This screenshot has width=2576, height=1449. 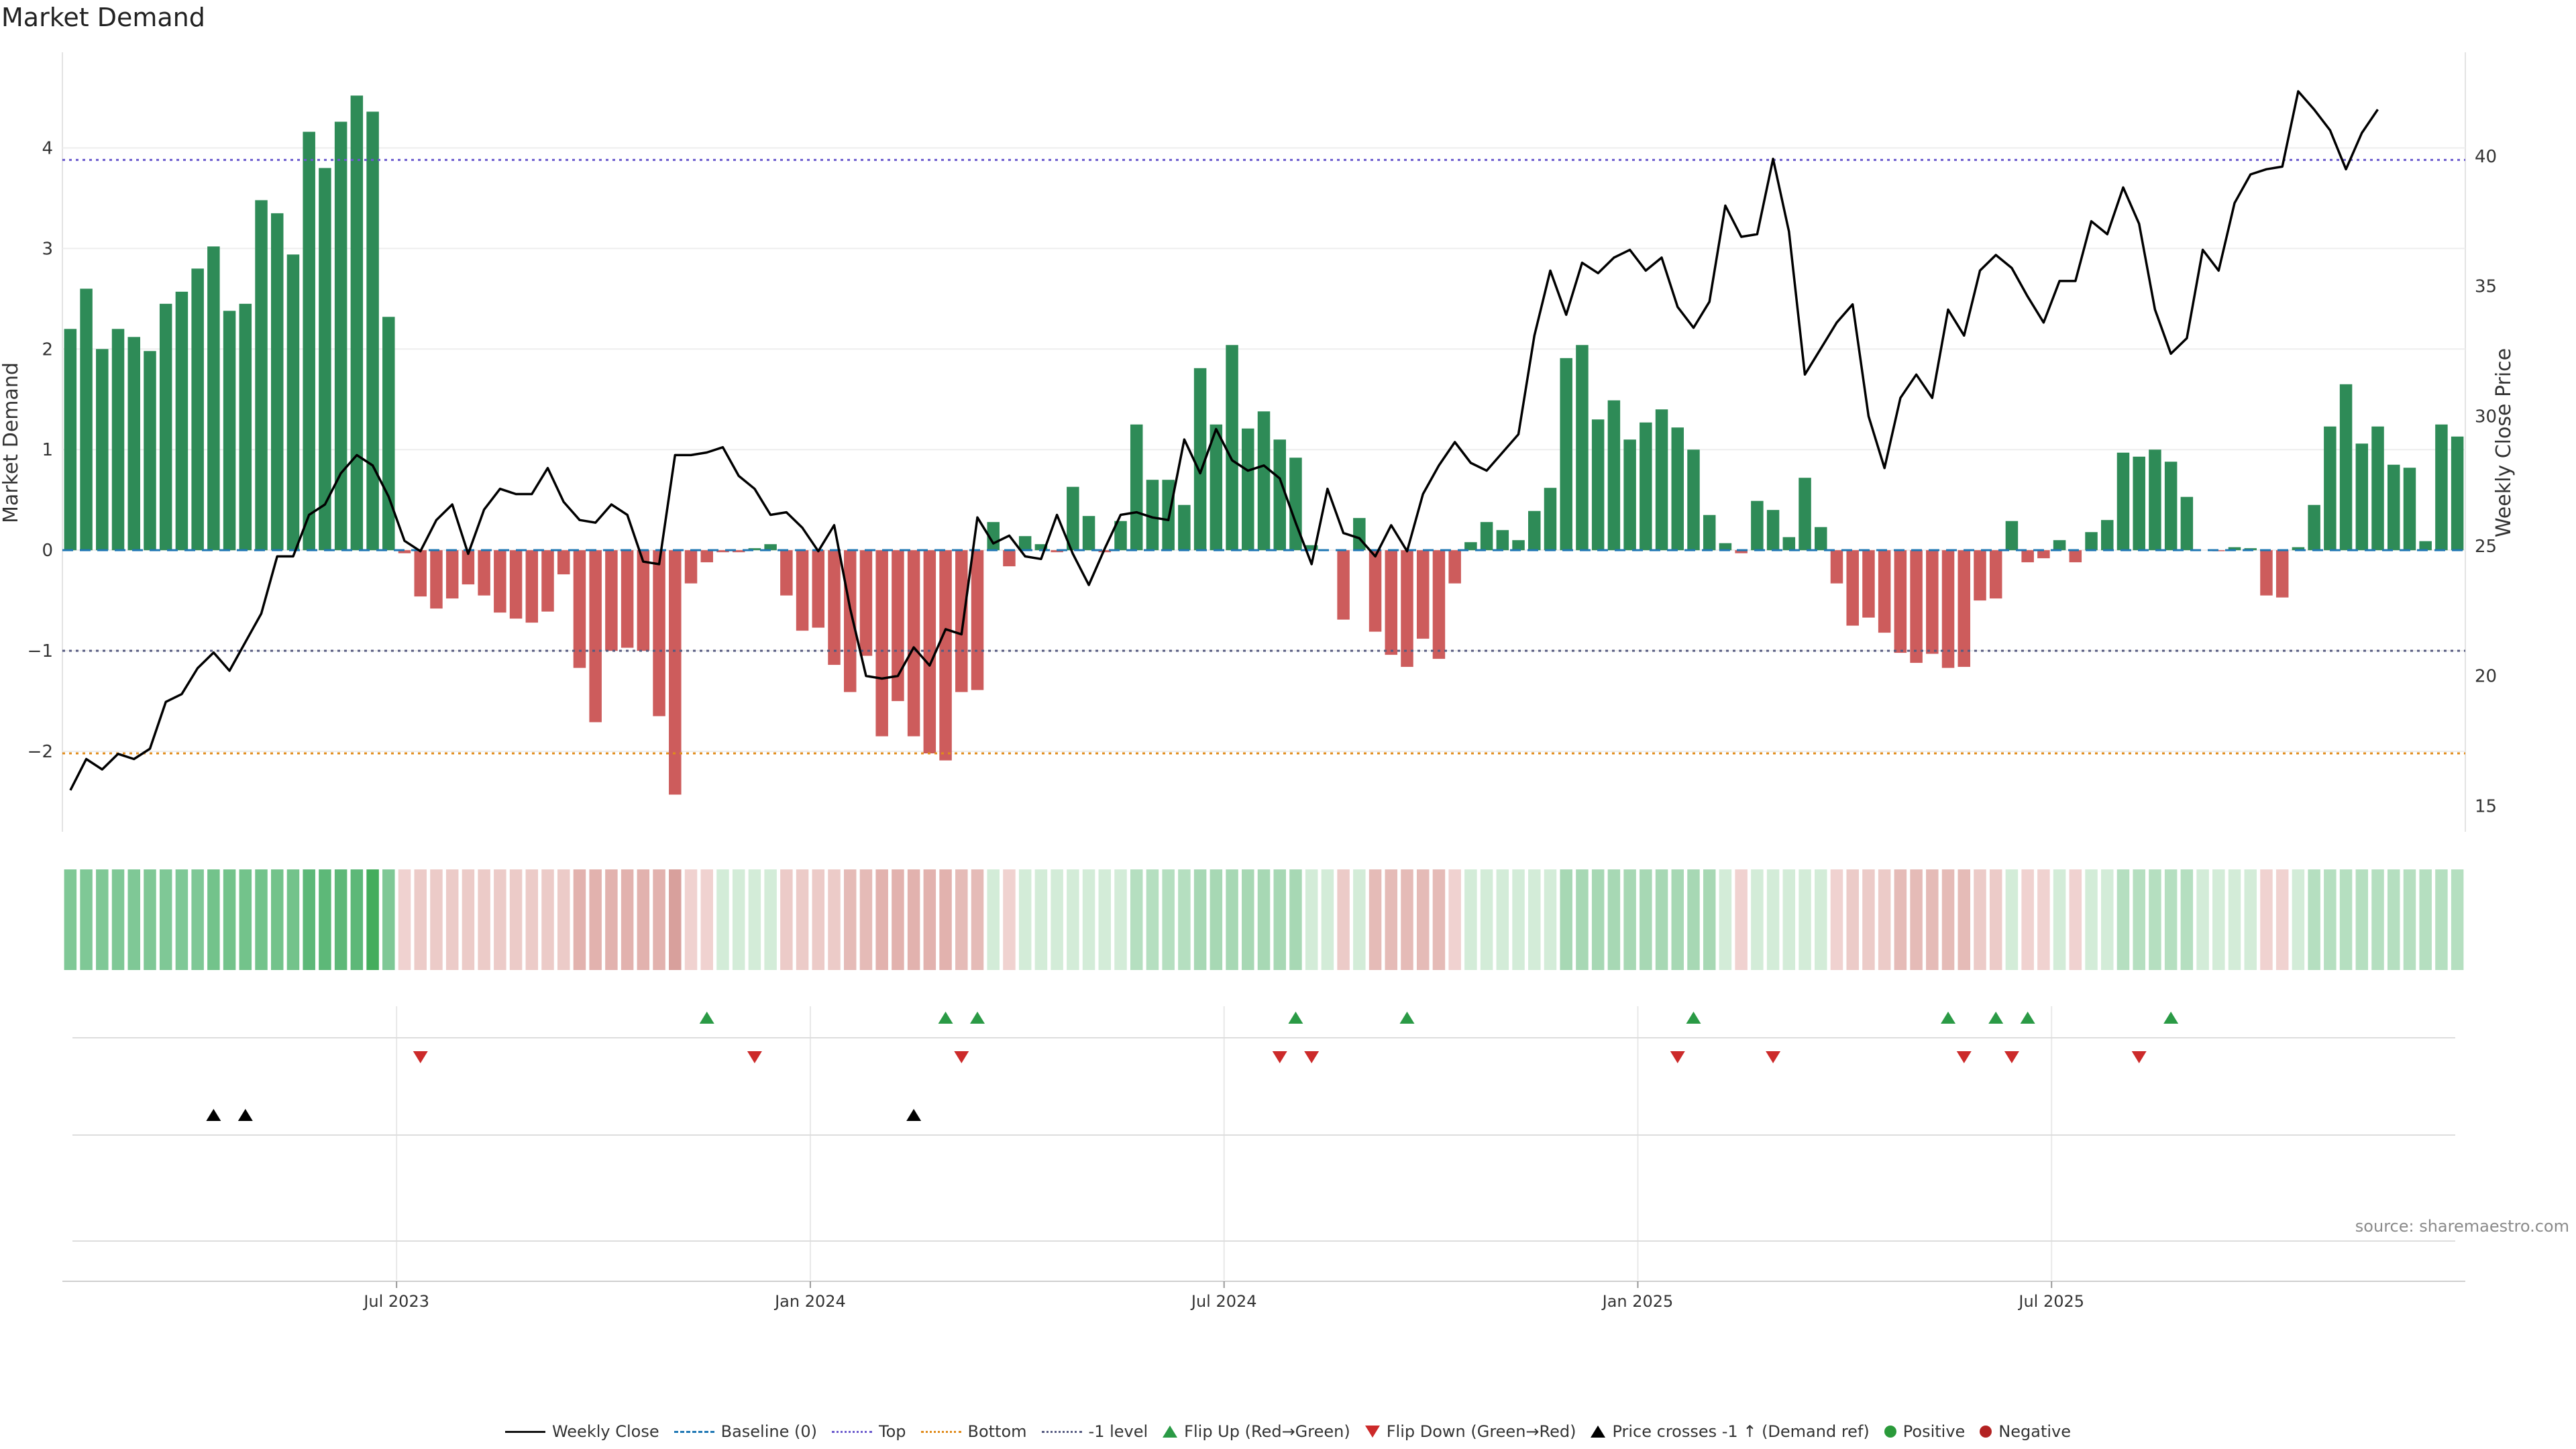 I want to click on flip-down-marker, so click(x=2011, y=1057).